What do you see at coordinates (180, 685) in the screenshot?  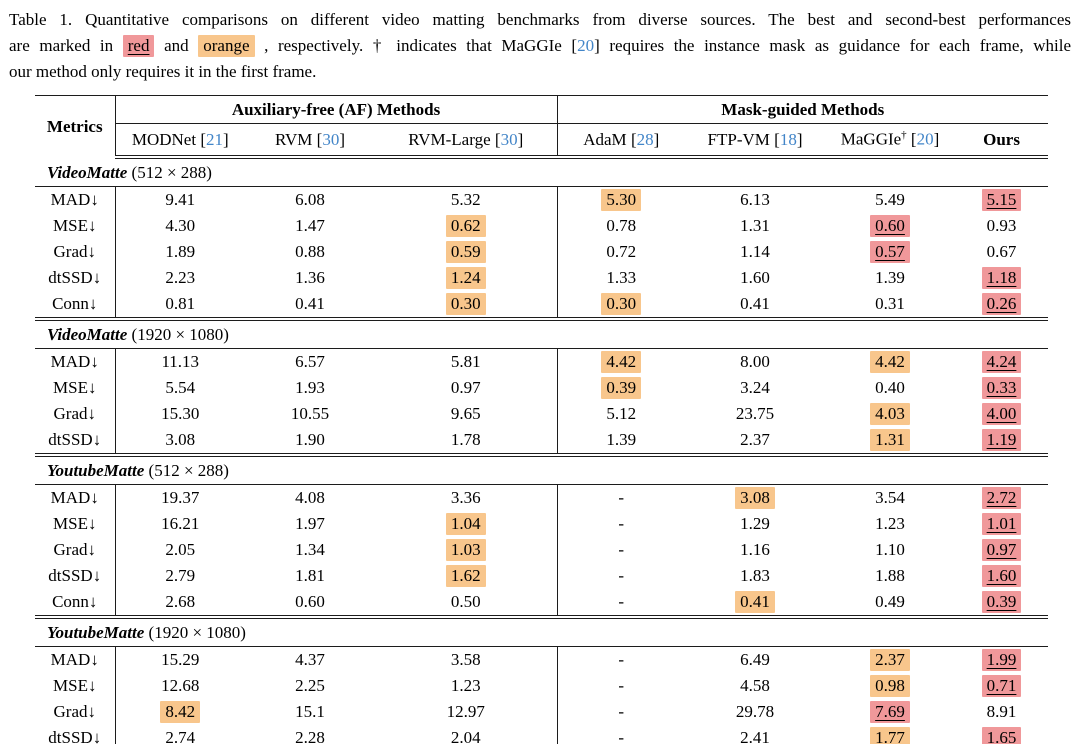 I see `table-cell: 12.68` at bounding box center [180, 685].